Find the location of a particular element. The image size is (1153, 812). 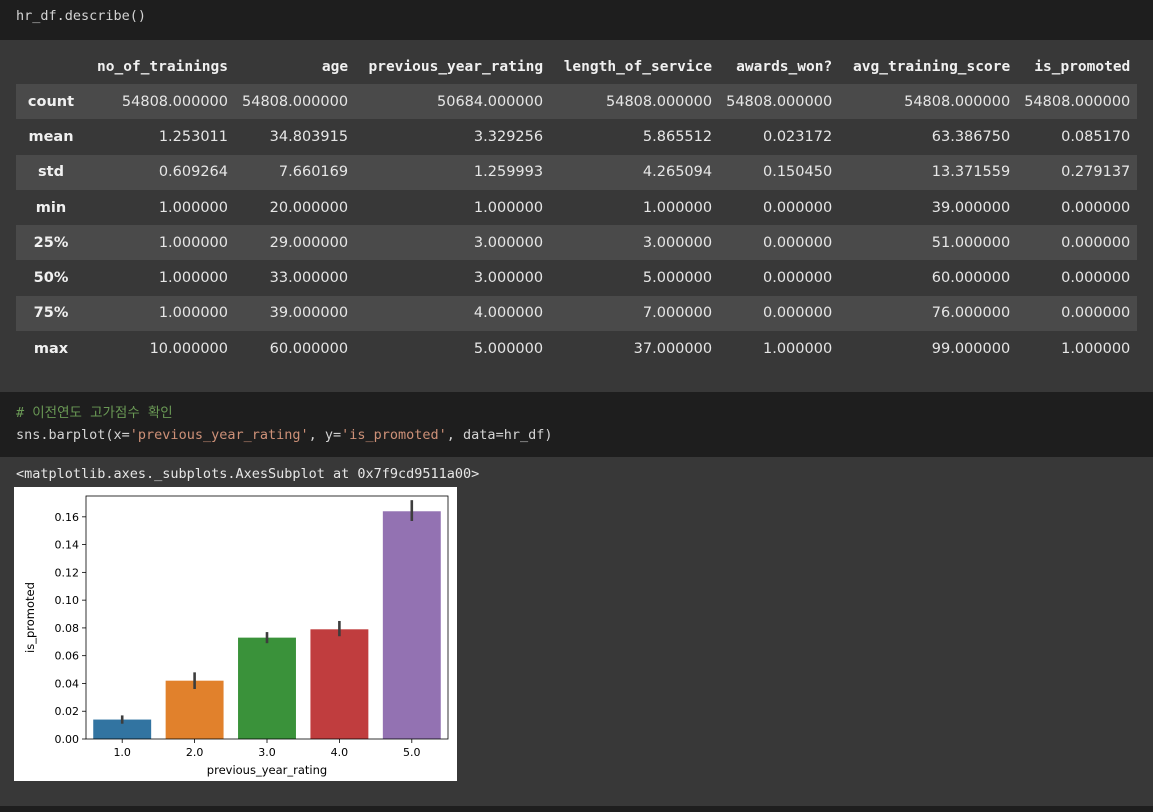

table-cell: 1.259993 is located at coordinates (508, 172).